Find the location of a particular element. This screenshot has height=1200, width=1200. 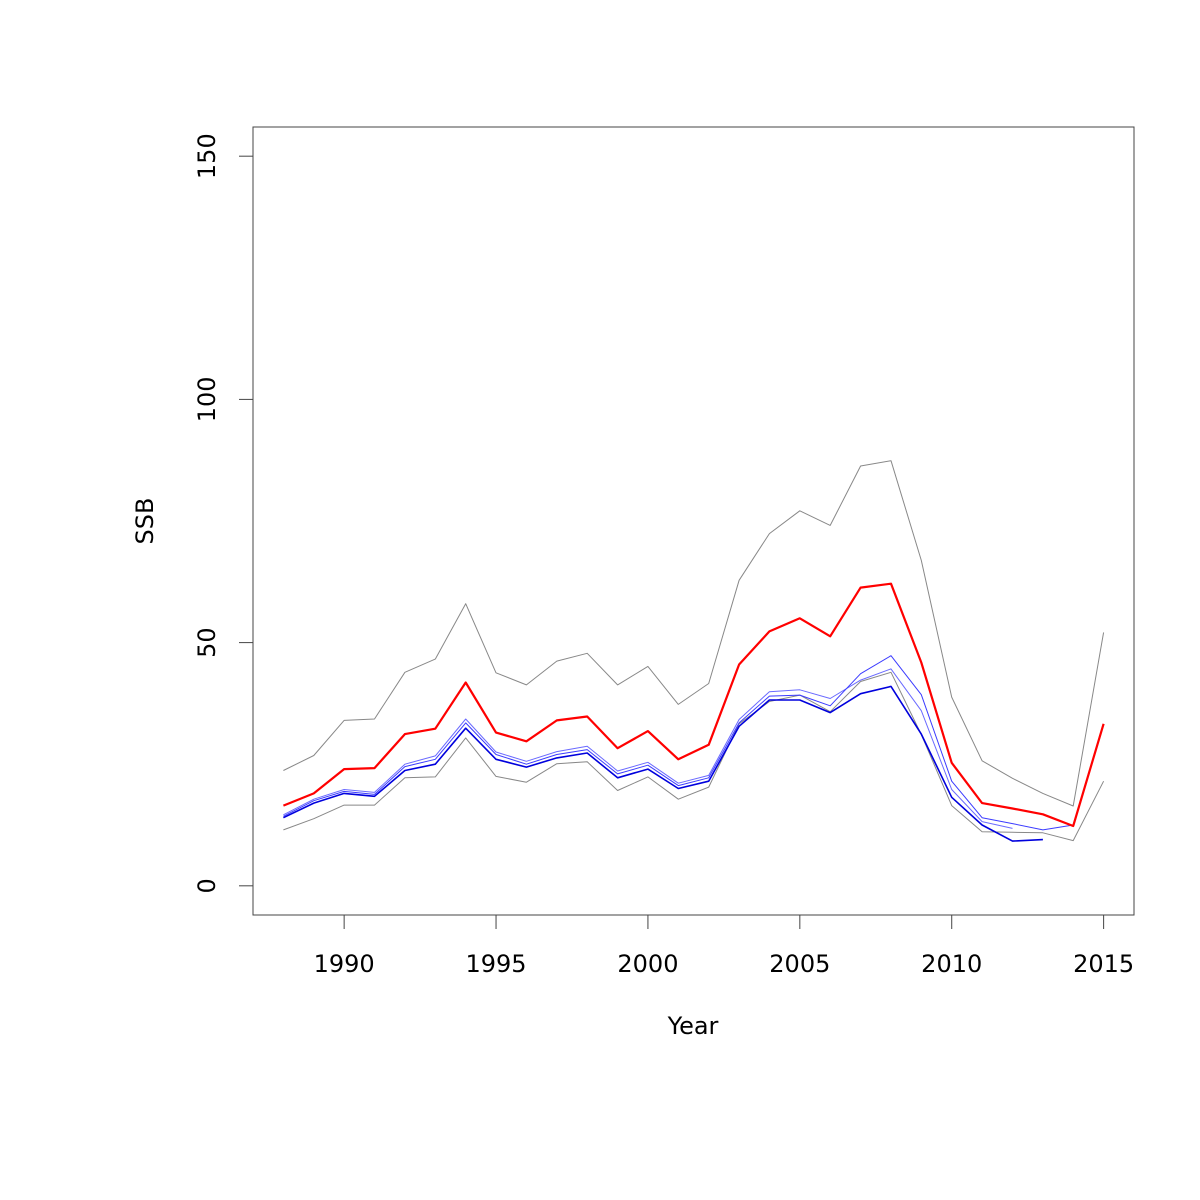

y-axis: 0 50 100 150 is located at coordinates (223, 513).